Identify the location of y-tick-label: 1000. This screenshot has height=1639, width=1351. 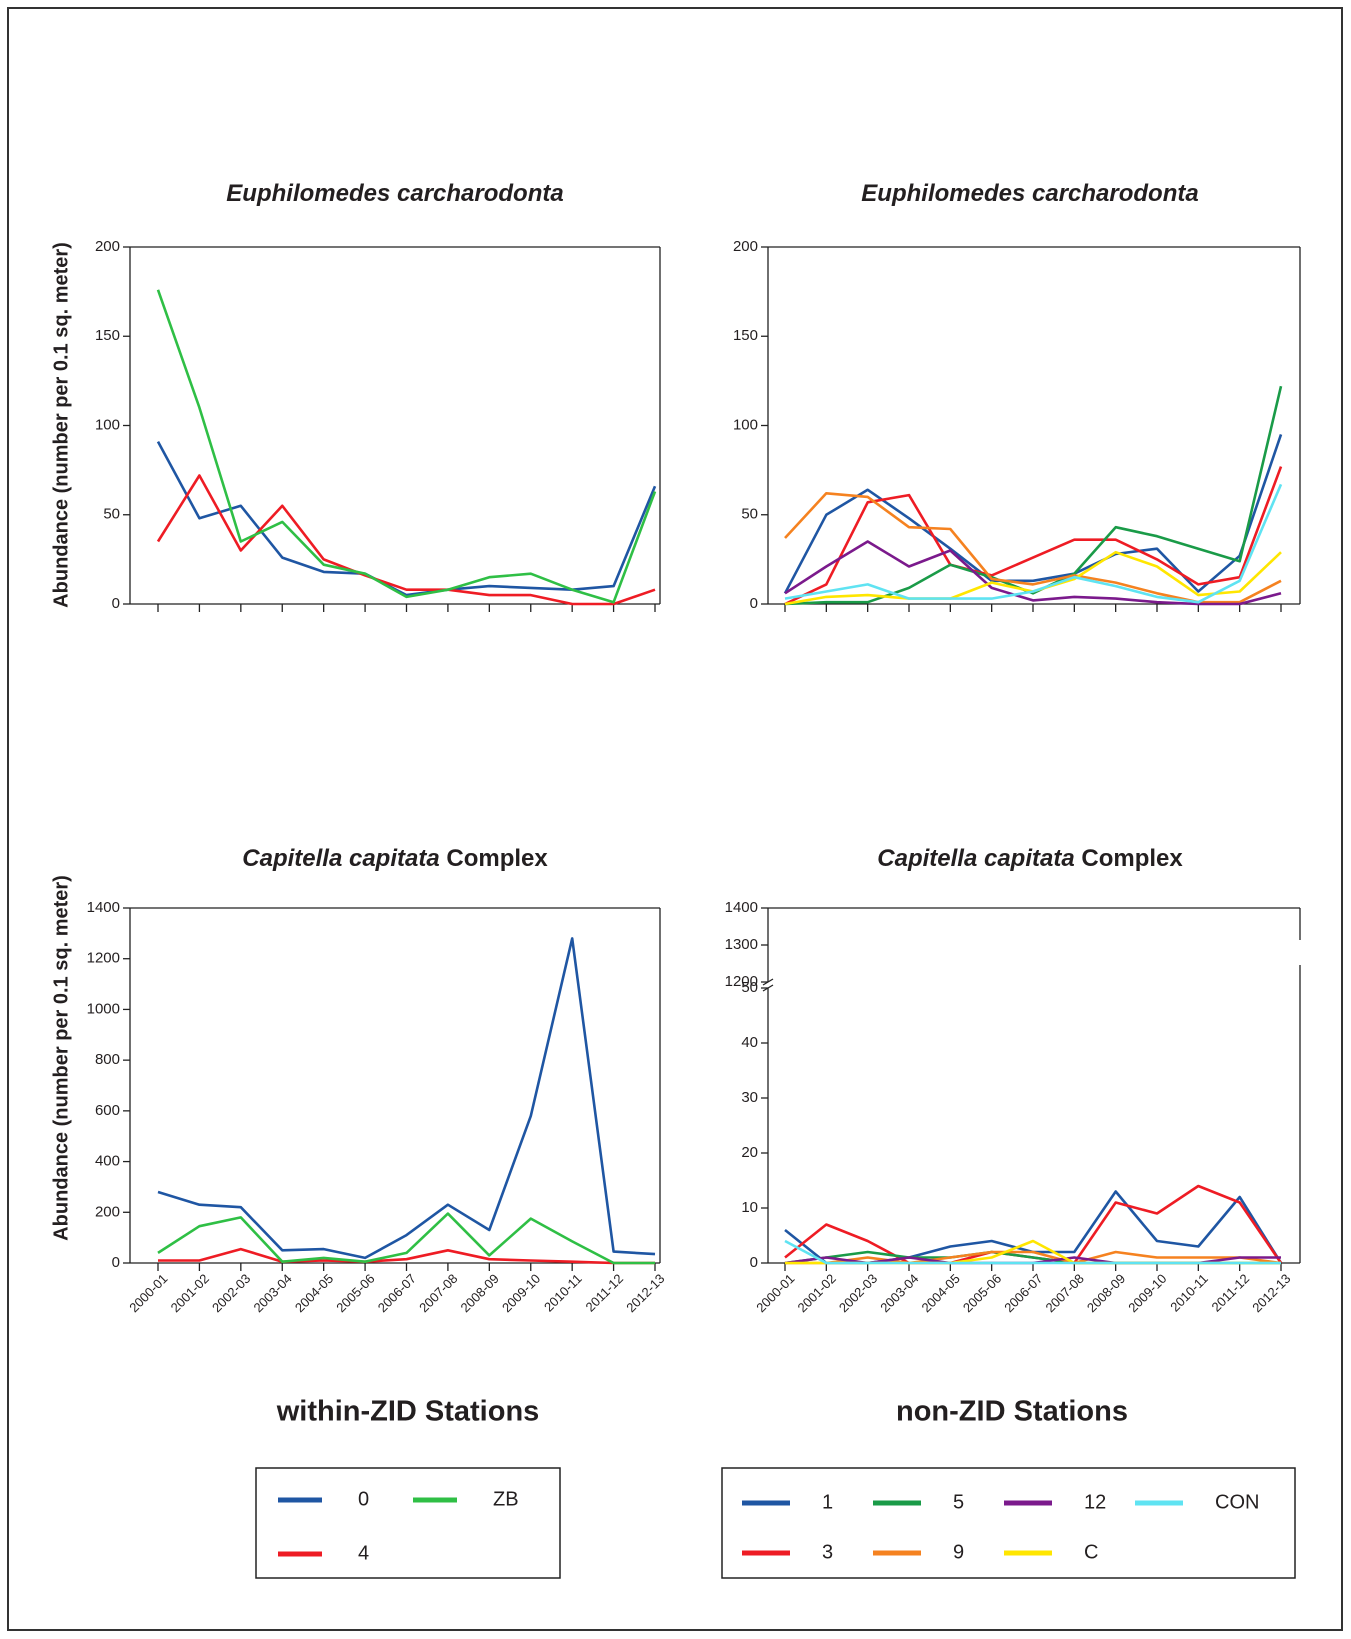
(103, 1008).